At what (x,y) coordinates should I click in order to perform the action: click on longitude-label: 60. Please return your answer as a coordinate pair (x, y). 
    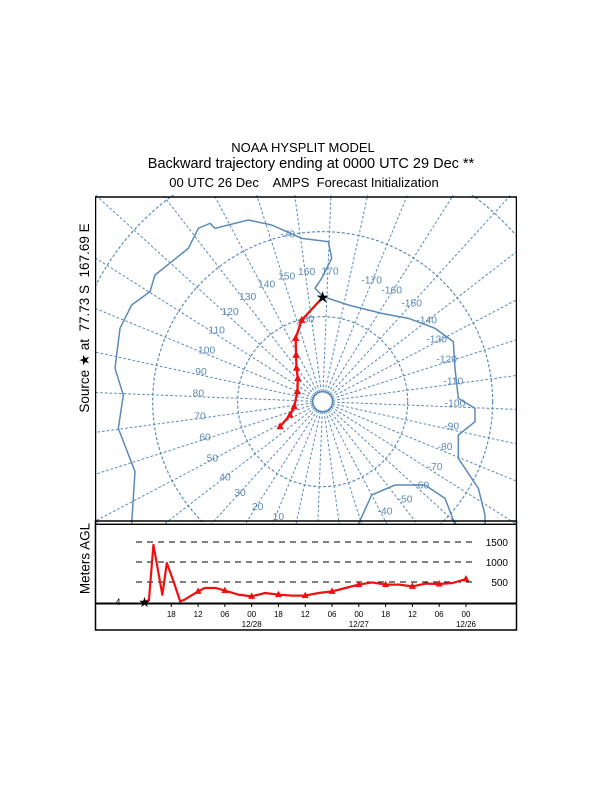
    Looking at the image, I should click on (205, 438).